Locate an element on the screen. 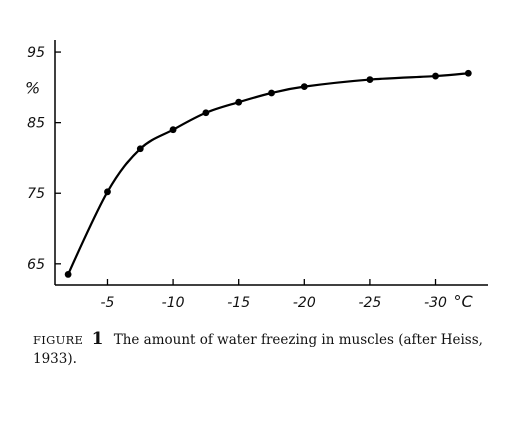 The width and height of the screenshot is (519, 423). x-axis-unit: °C is located at coordinates (464, 301).